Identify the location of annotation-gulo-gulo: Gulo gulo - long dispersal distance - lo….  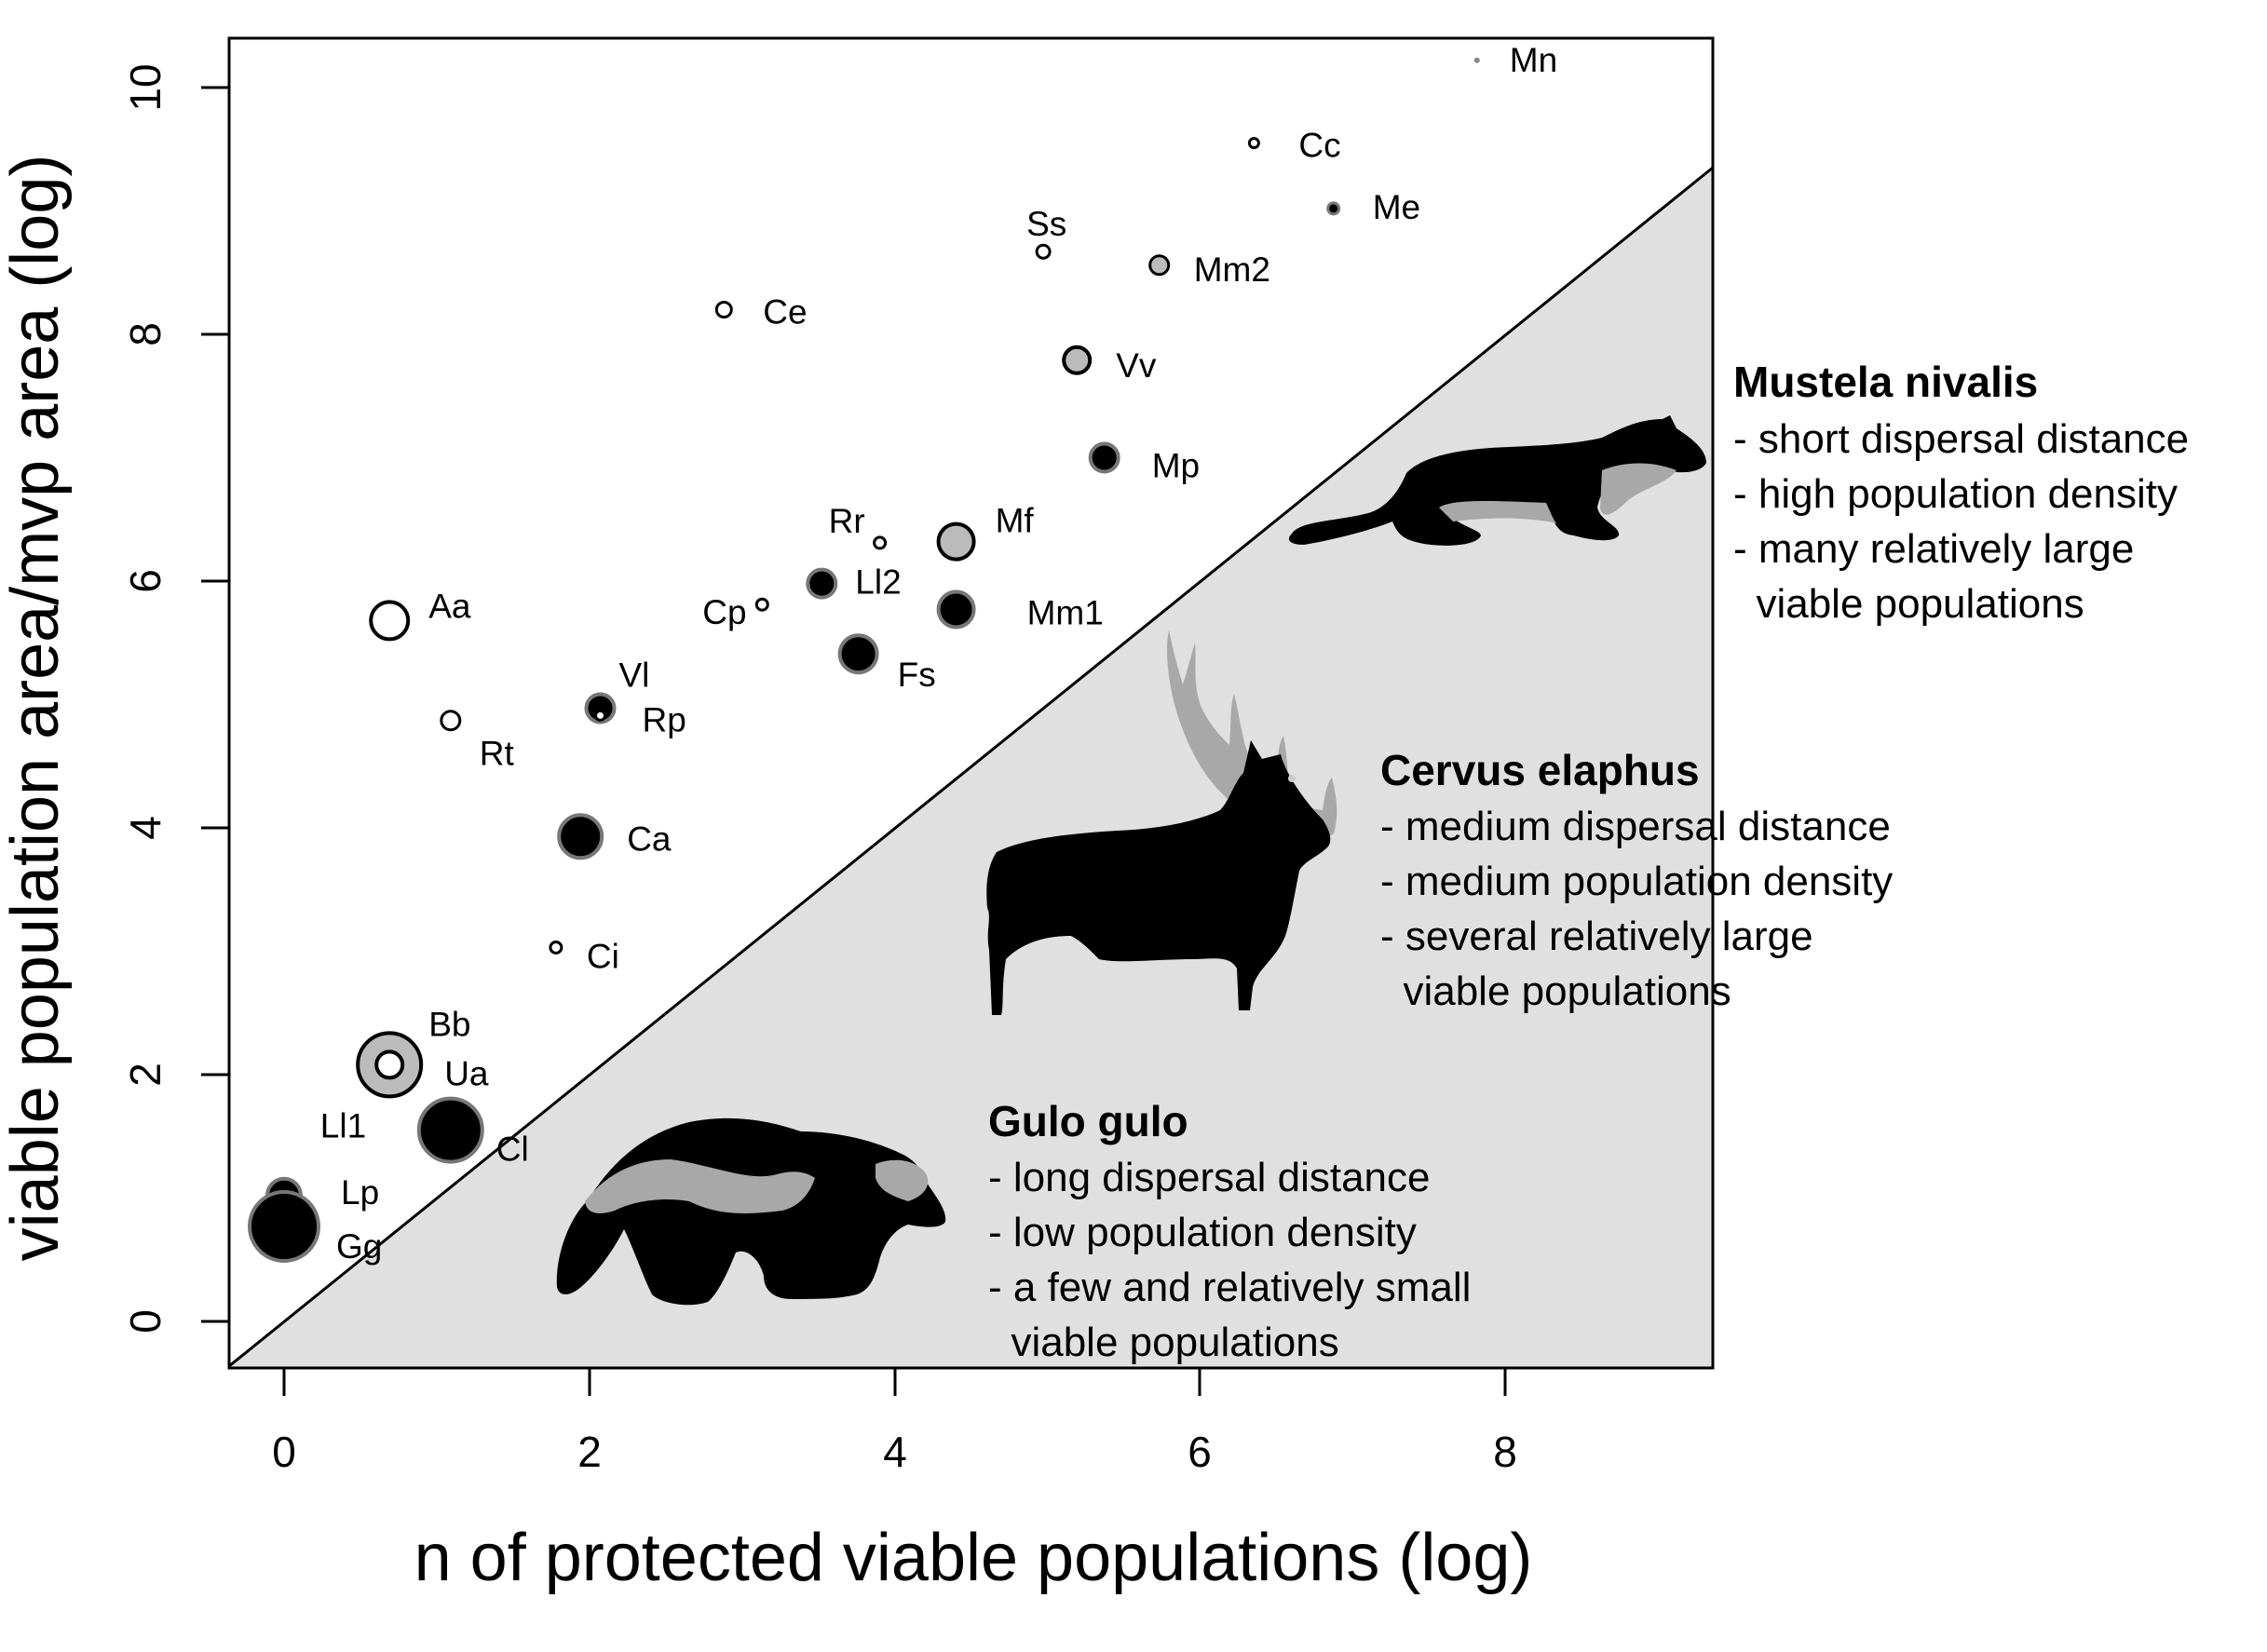
(1229, 1231).